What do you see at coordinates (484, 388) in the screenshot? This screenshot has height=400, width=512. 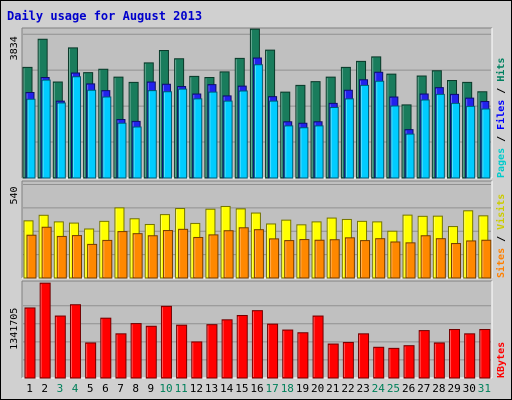 I see `day-label-31: 31` at bounding box center [484, 388].